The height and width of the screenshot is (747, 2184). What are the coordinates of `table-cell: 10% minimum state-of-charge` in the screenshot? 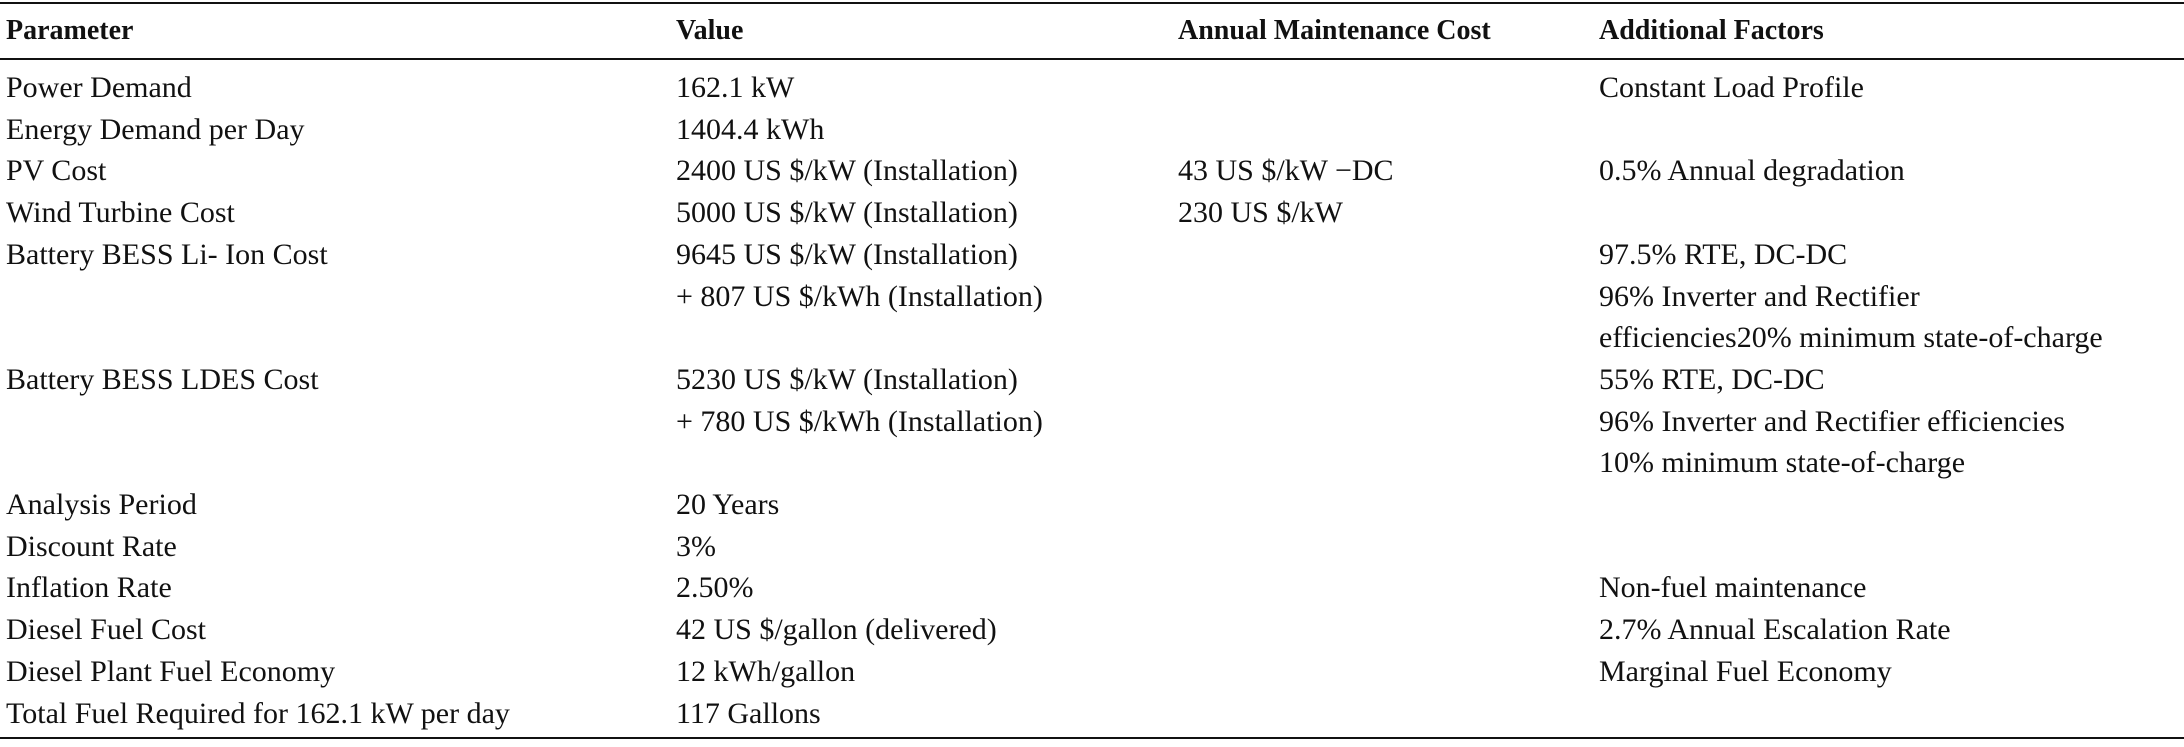 It's located at (1782, 463).